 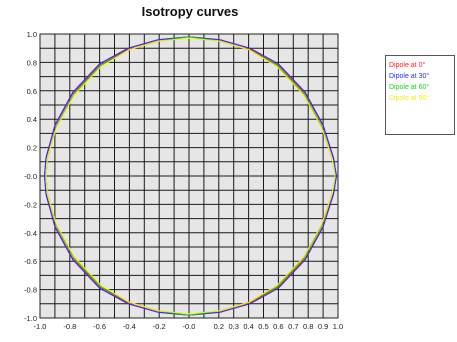 I want to click on x-tick-label: 0.7, so click(x=293, y=326).